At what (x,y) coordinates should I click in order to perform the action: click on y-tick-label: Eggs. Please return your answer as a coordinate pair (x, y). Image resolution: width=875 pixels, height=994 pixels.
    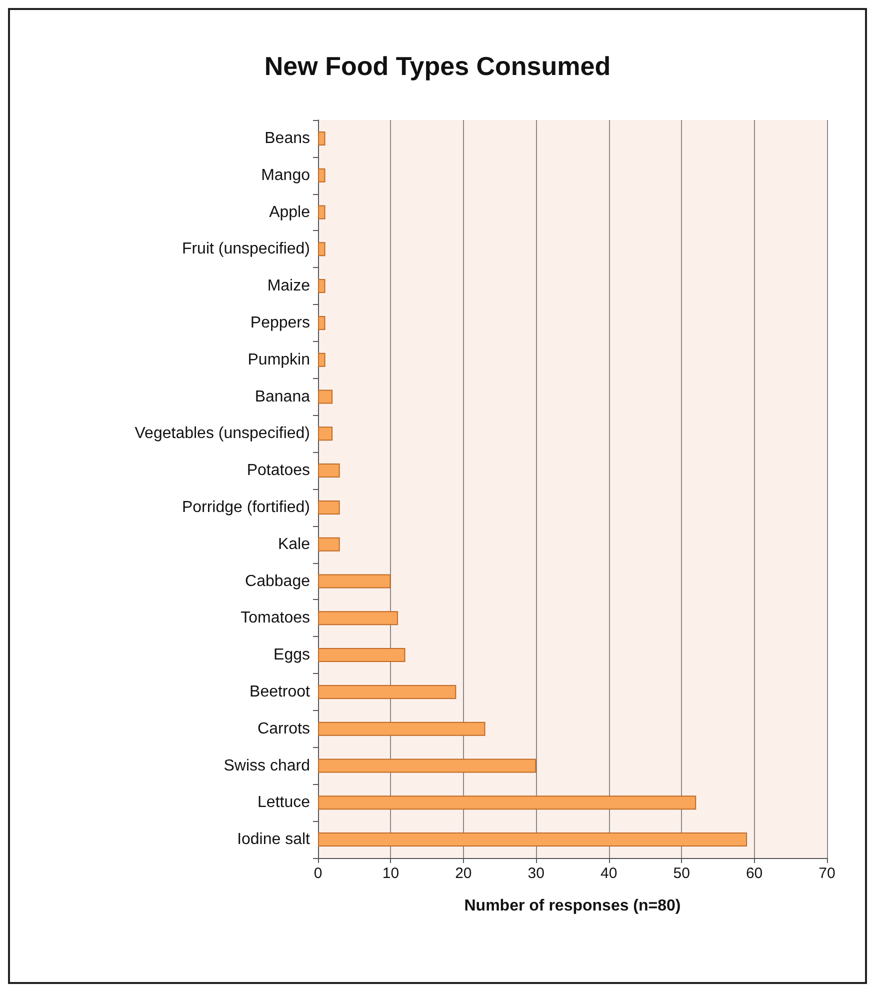
    Looking at the image, I should click on (292, 655).